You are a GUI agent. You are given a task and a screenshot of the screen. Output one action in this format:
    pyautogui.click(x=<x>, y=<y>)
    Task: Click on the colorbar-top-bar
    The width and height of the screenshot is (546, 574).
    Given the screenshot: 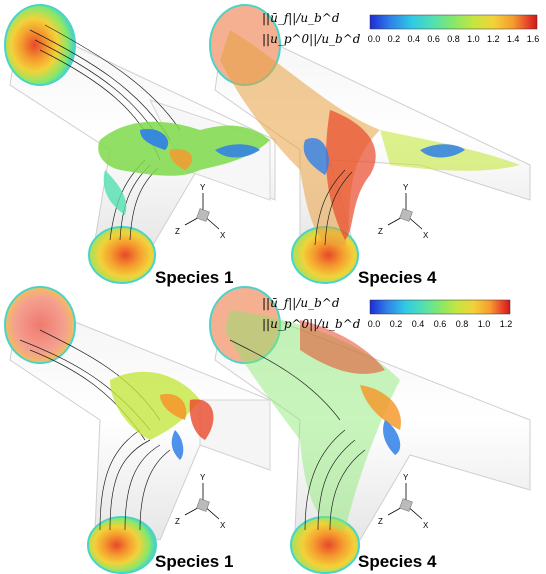 What is the action you would take?
    pyautogui.click(x=453, y=22)
    